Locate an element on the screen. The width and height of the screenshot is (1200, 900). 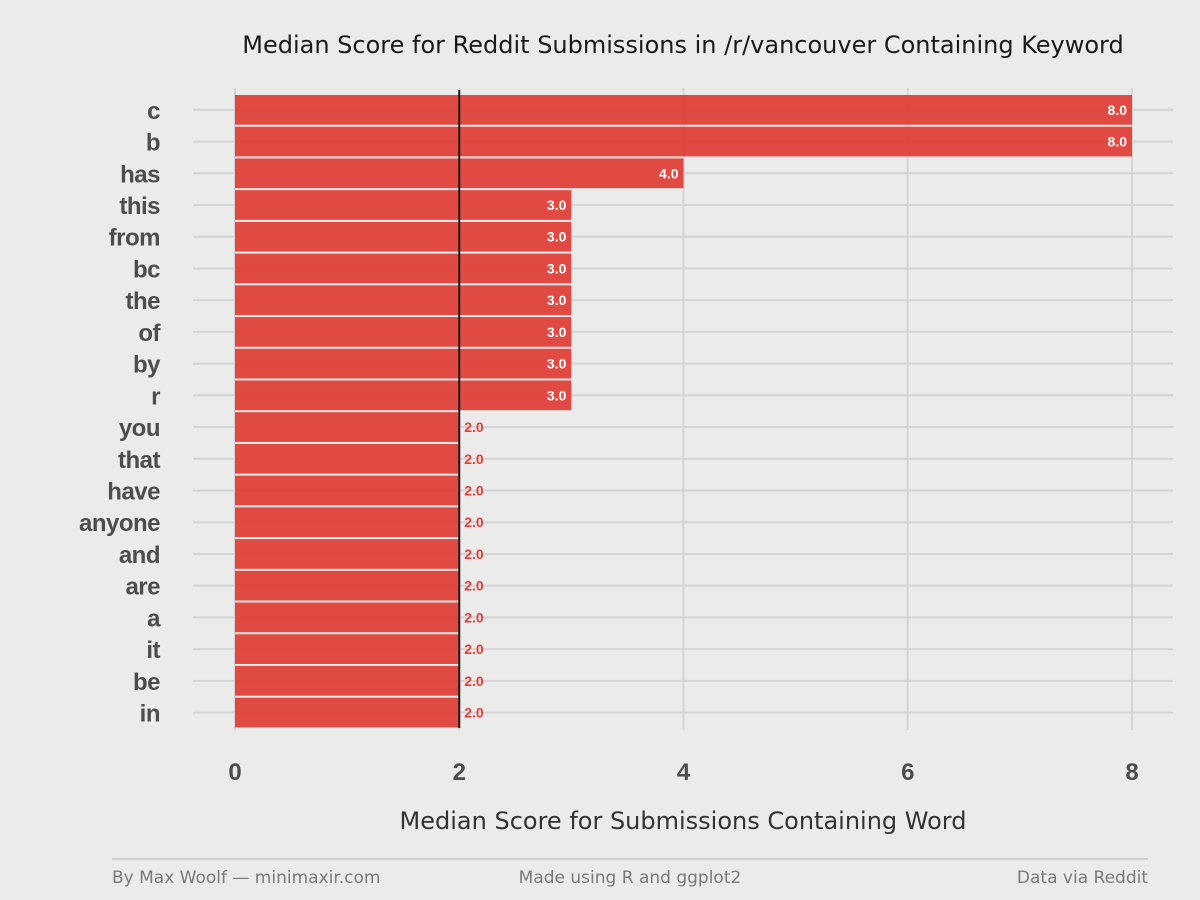
x-axis-ticks: 0 2 4 6 8 is located at coordinates (683, 772).